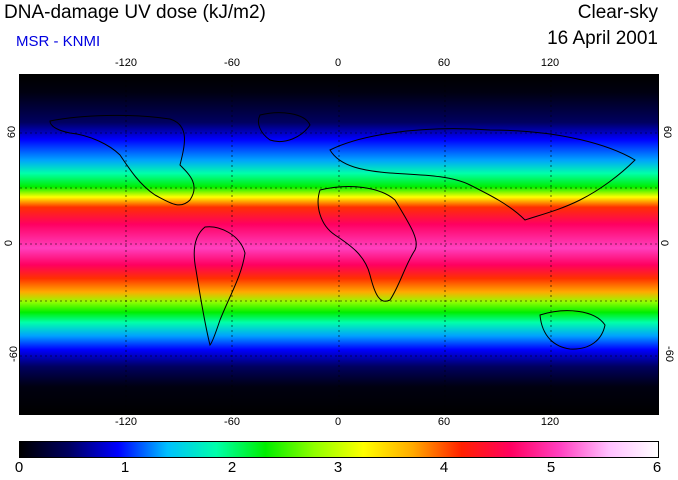 Image resolution: width=678 pixels, height=480 pixels. I want to click on lon-tick-top: -60, so click(232, 63).